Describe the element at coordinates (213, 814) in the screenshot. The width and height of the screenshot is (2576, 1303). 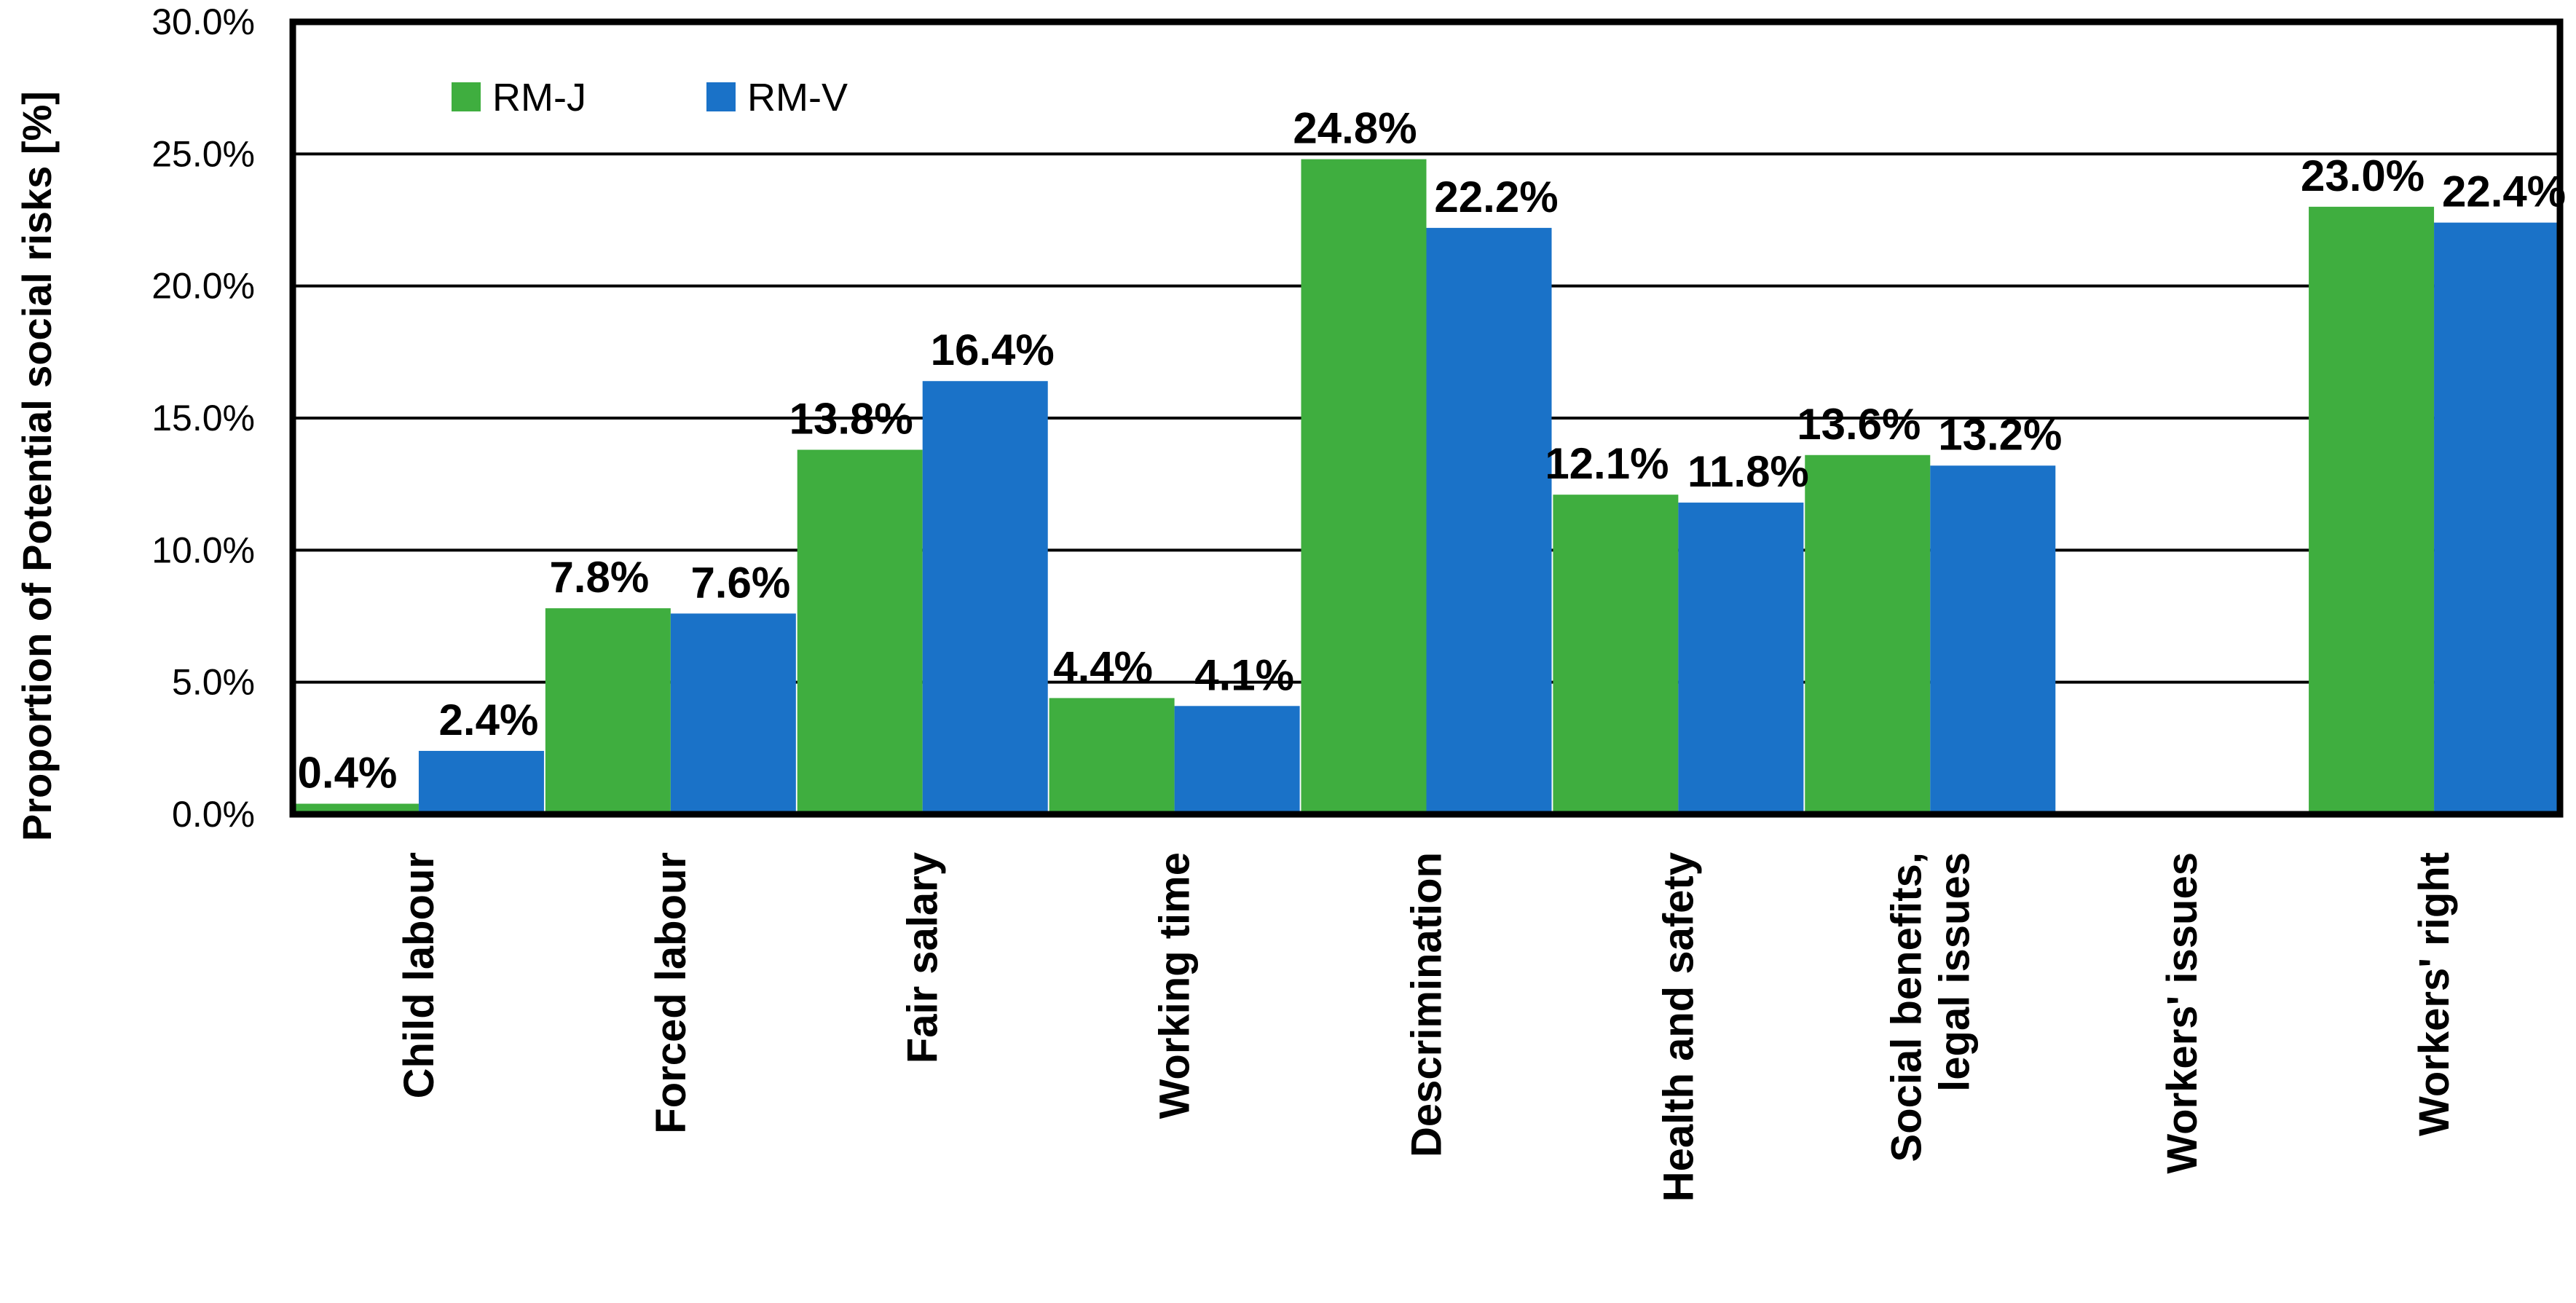
I see `y-tick-label: 0.0%` at that location.